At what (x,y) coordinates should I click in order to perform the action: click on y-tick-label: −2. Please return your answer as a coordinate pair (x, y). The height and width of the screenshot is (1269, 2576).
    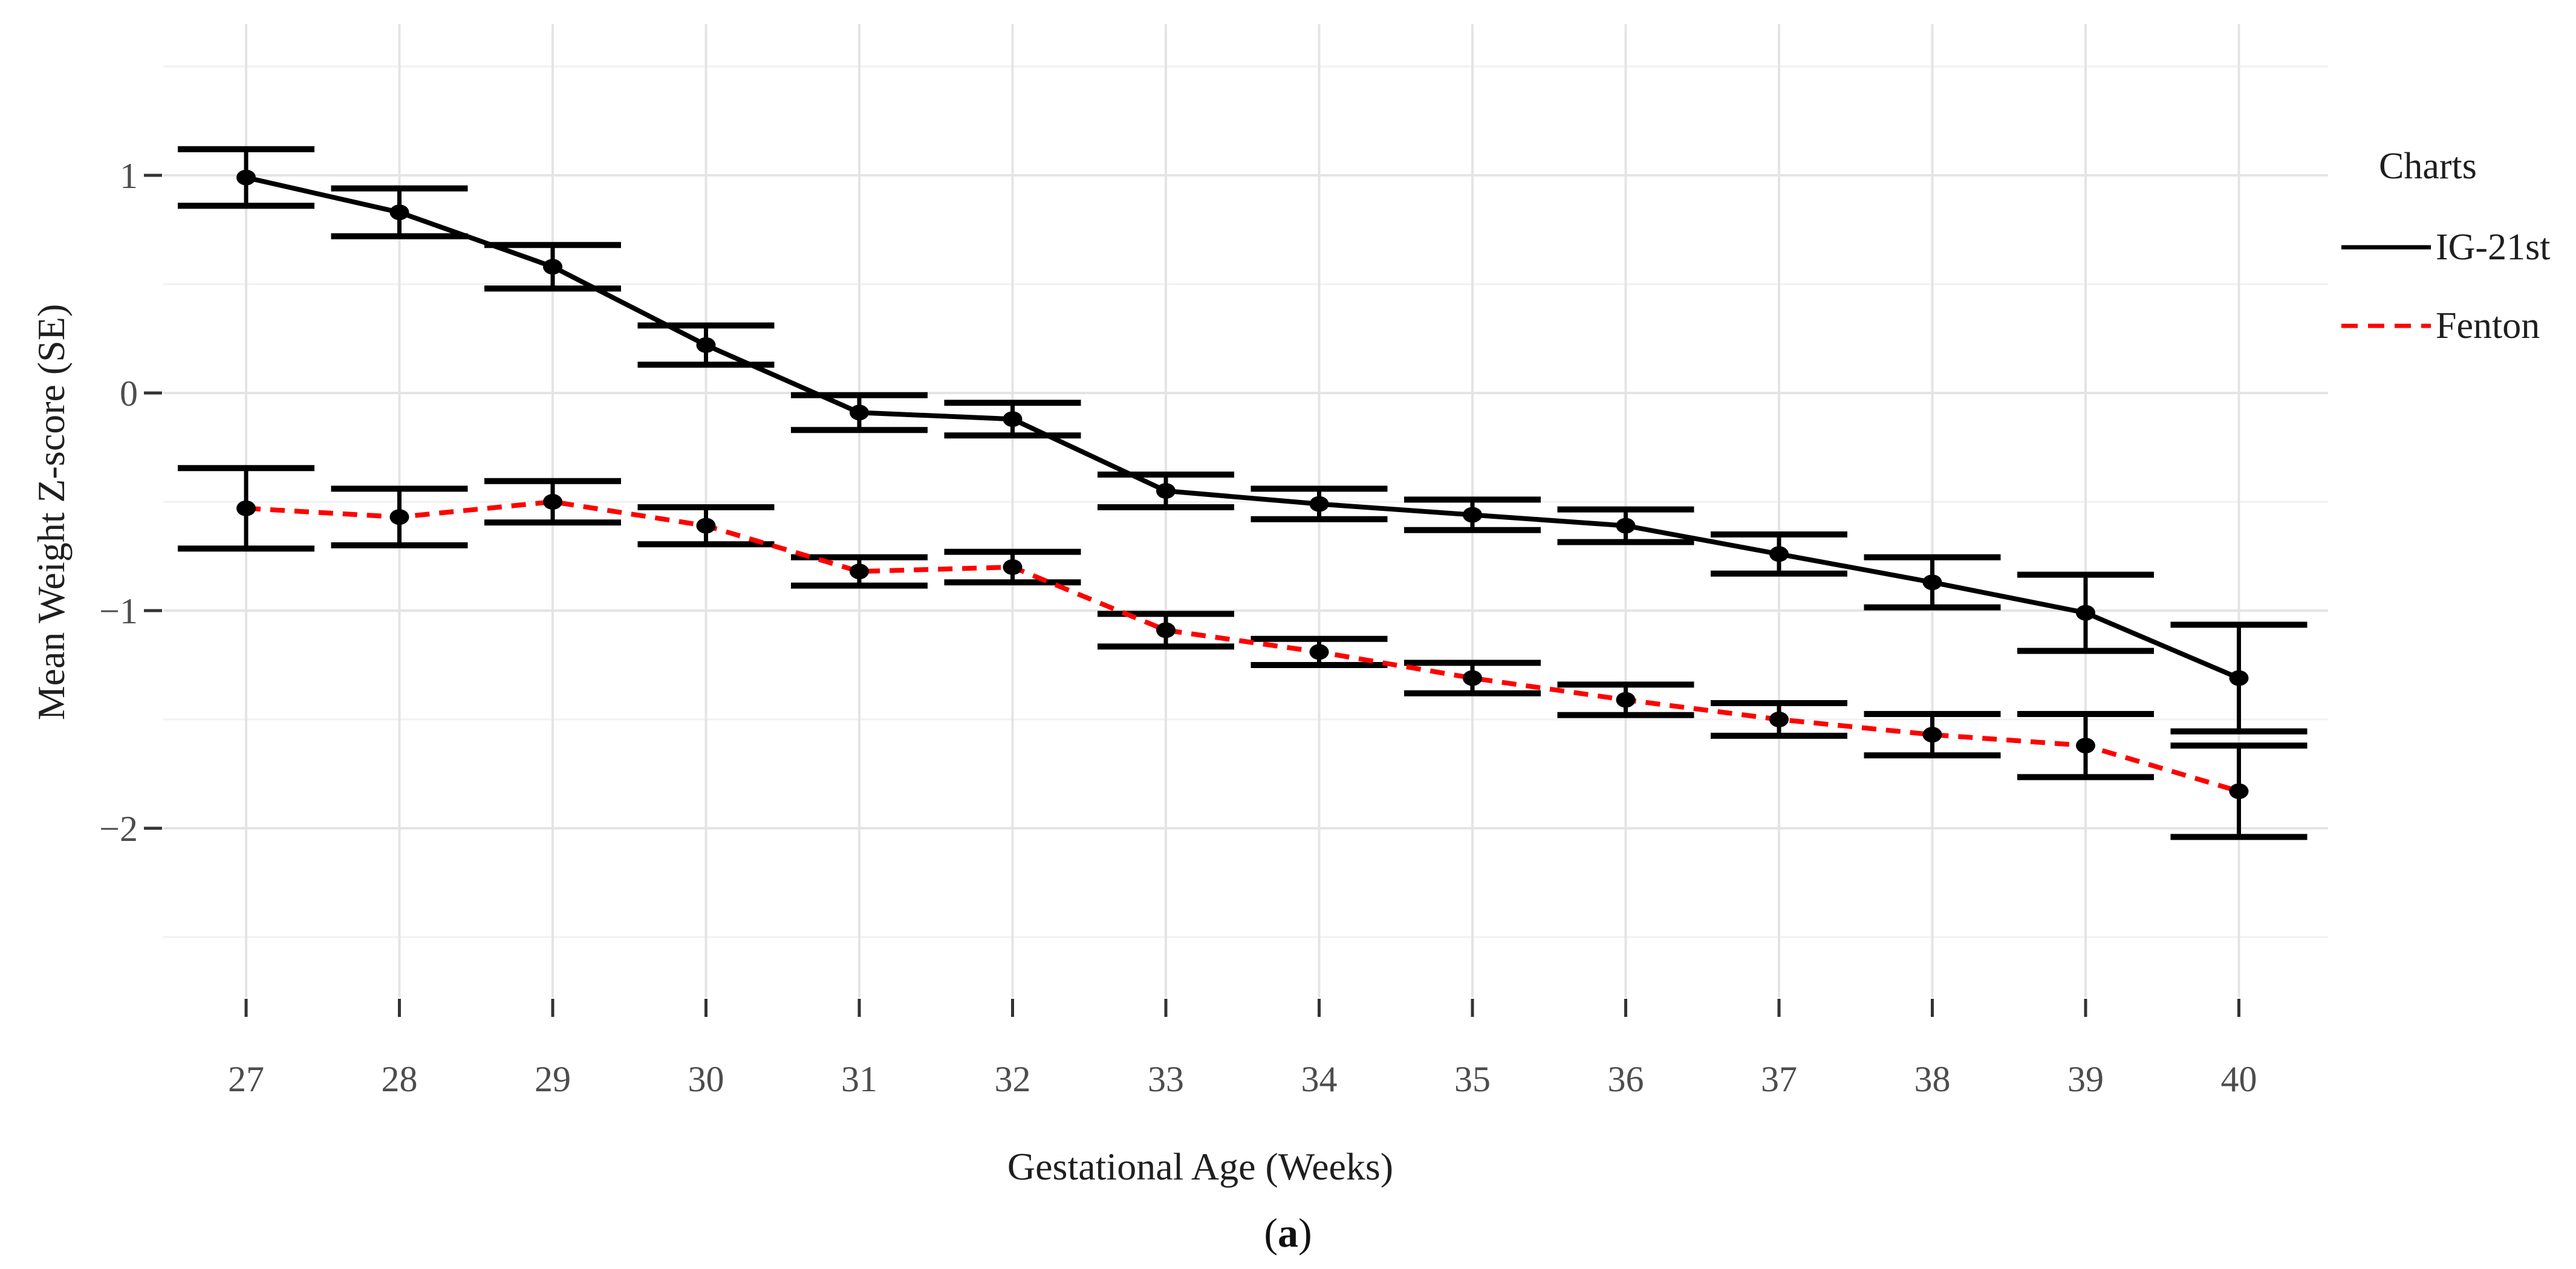
    Looking at the image, I should click on (118, 829).